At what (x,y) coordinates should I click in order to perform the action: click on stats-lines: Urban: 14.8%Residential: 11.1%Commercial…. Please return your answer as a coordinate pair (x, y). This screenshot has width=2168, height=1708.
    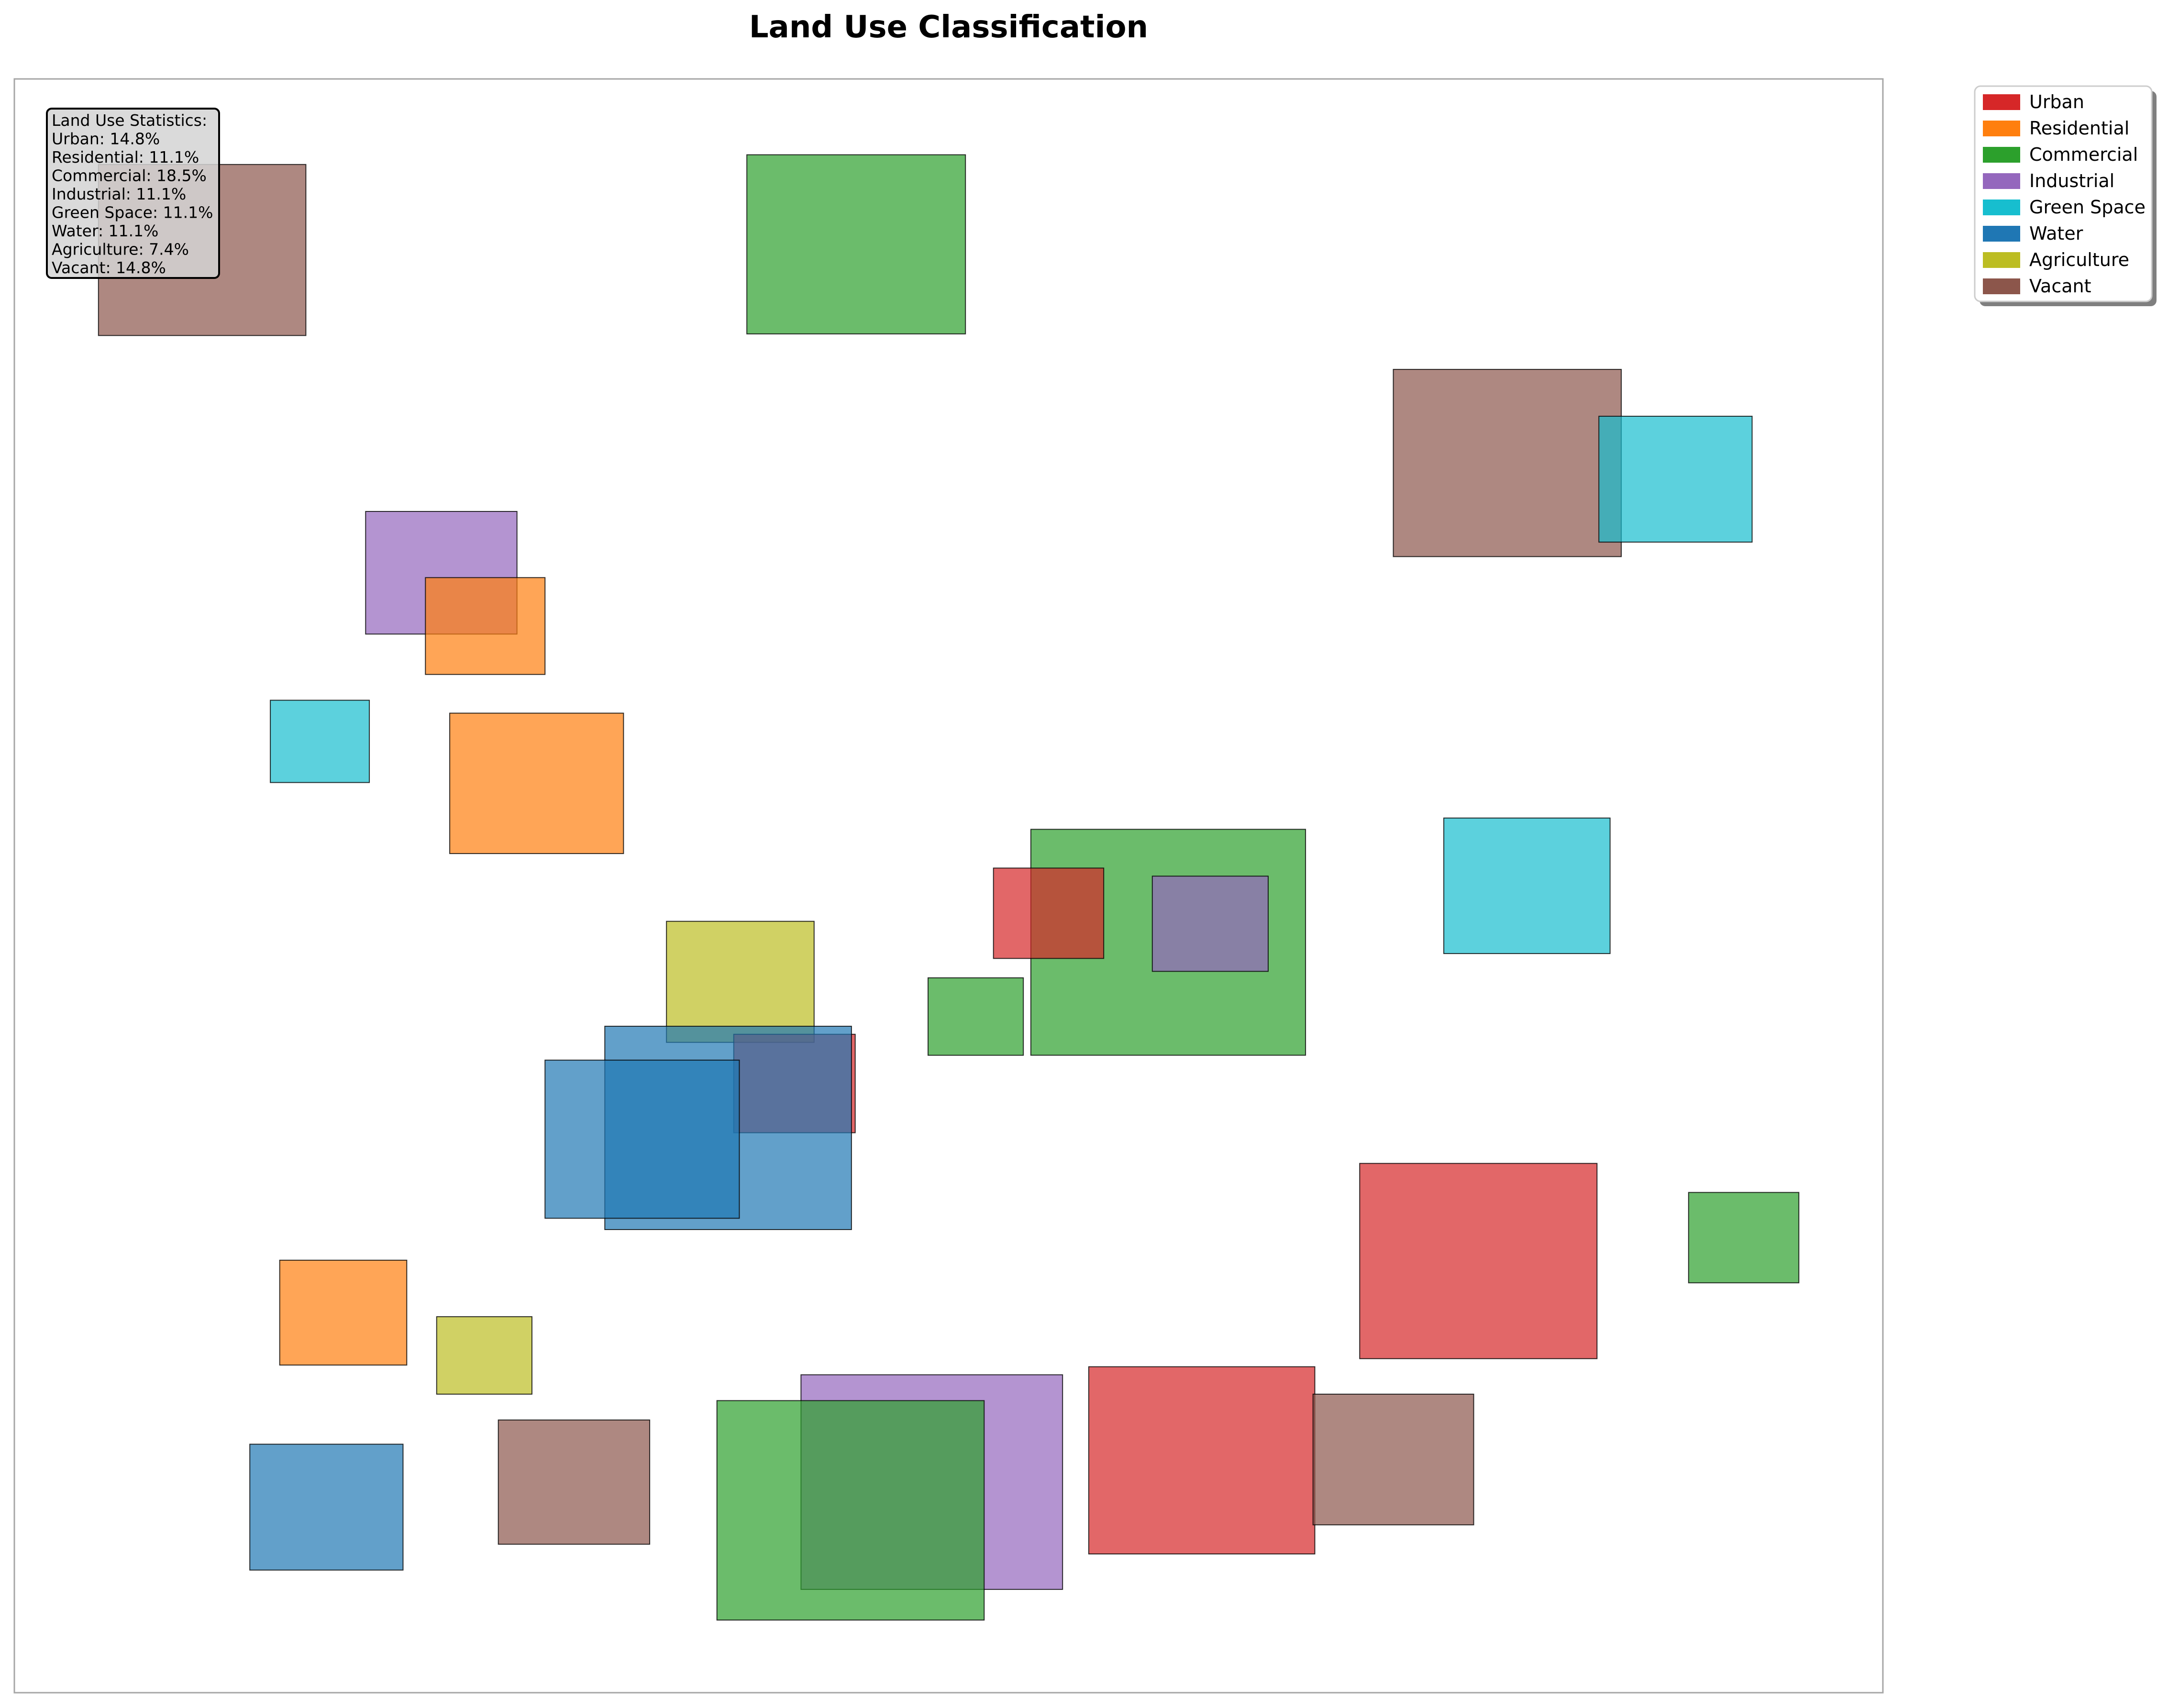
    Looking at the image, I should click on (132, 204).